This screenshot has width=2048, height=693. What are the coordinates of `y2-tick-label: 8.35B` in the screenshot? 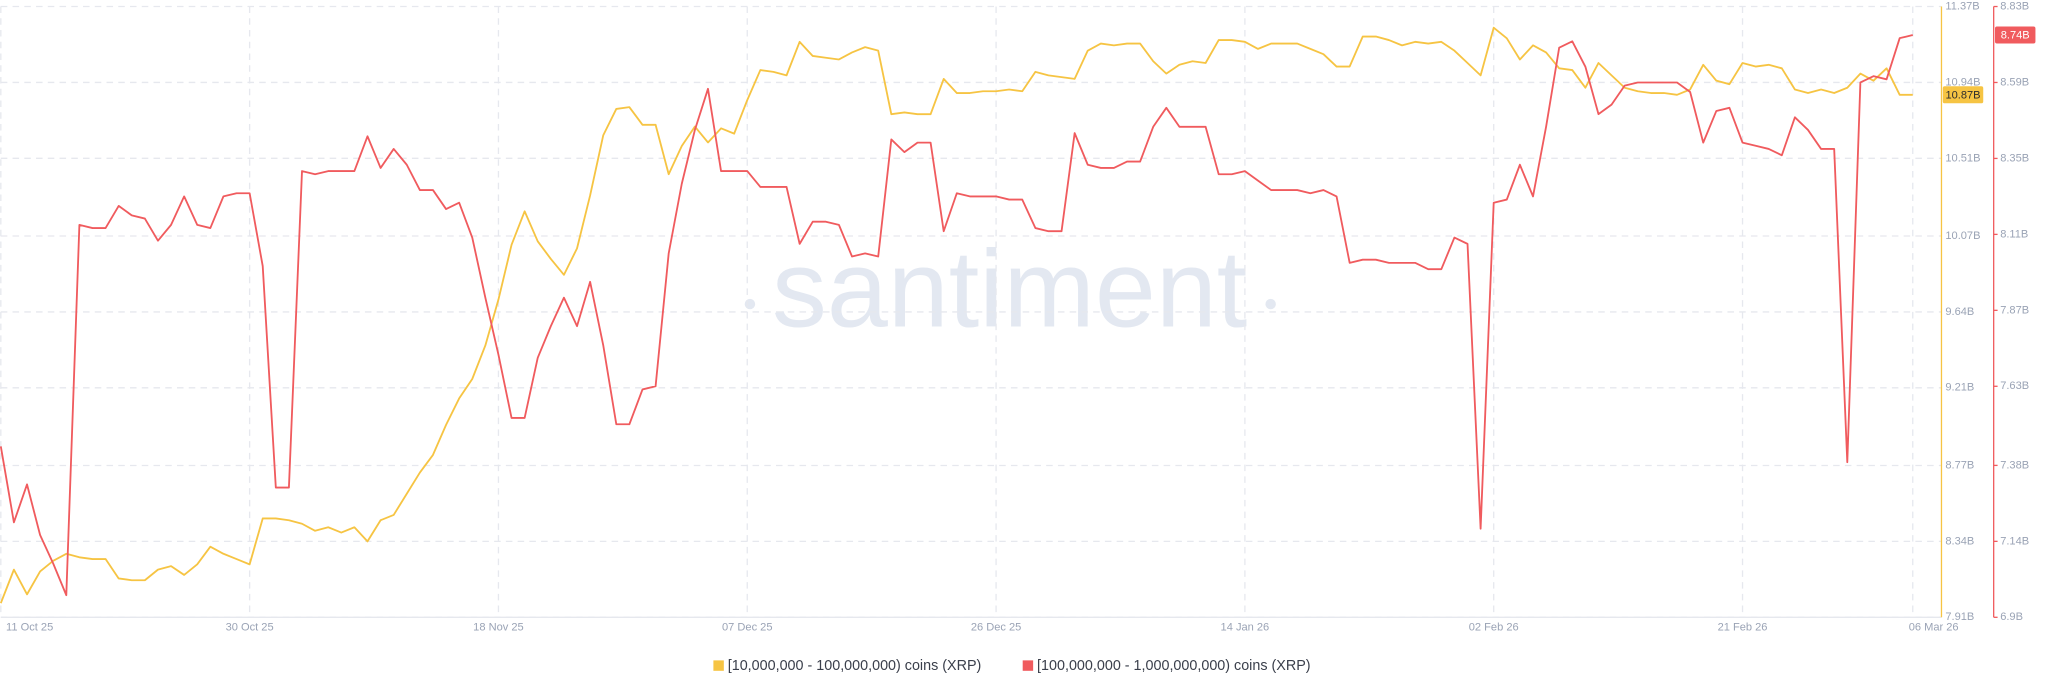 It's located at (2014, 158).